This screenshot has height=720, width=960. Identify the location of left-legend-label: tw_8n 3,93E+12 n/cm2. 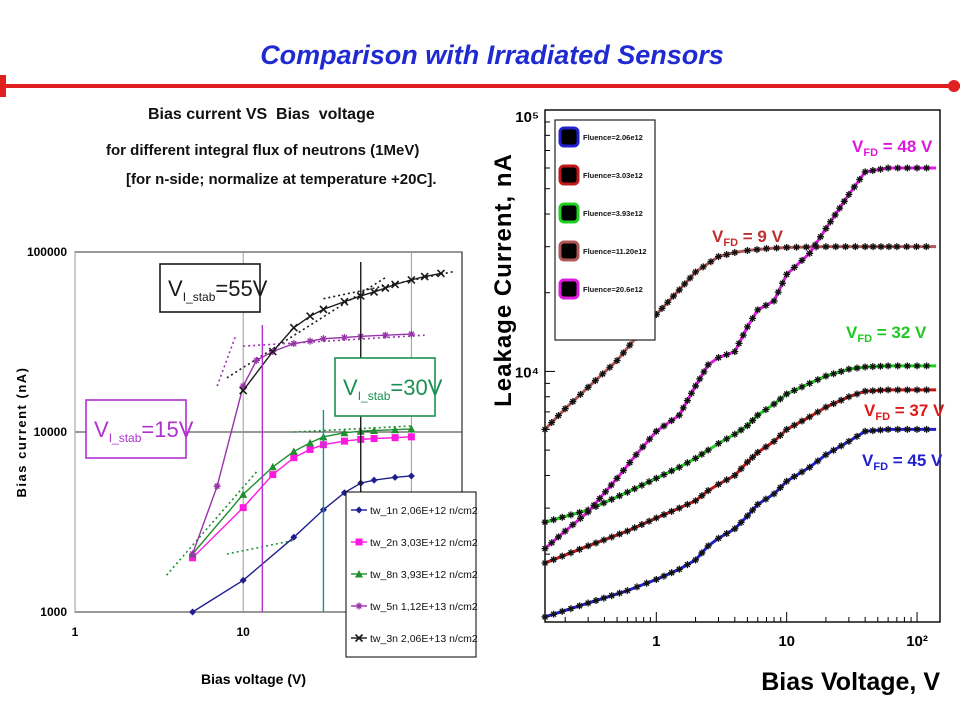
(424, 575).